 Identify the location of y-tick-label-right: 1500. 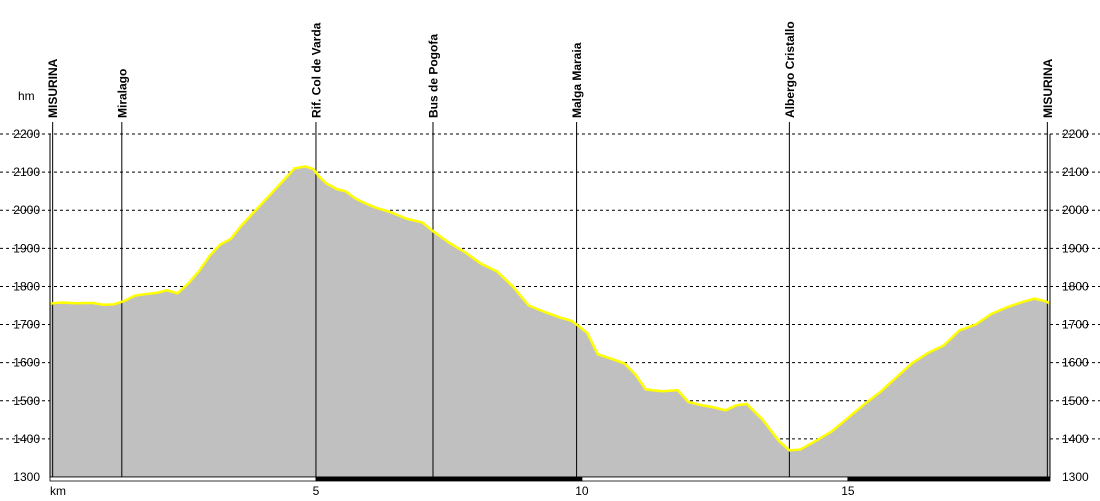
(1075, 401).